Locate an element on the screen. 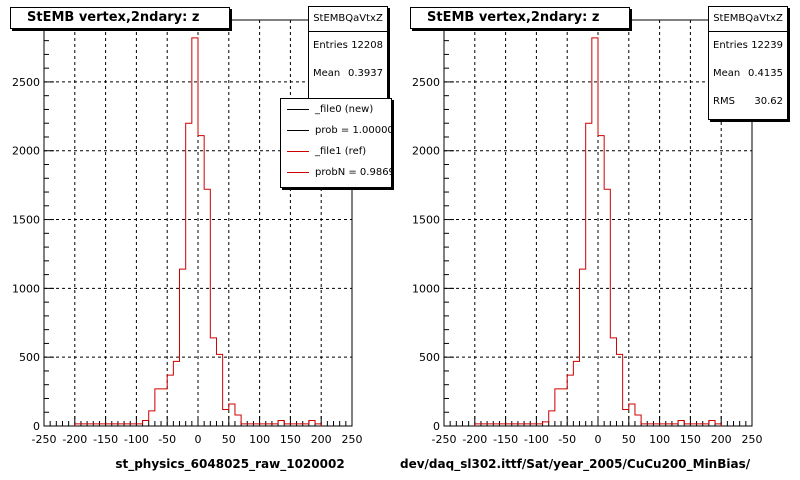 The height and width of the screenshot is (480, 800). legend-label: prob = 1.000000 is located at coordinates (353, 130).